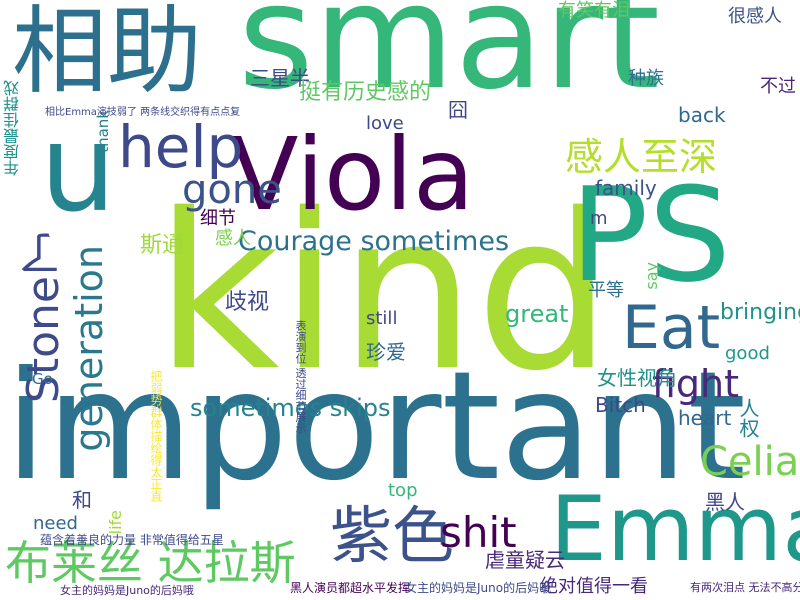 This screenshot has height=600, width=800. What do you see at coordinates (143, 112) in the screenshot?
I see `phrase-xiangbi-emma: 相比Emma演技弱了 两条线交织得有点点复` at bounding box center [143, 112].